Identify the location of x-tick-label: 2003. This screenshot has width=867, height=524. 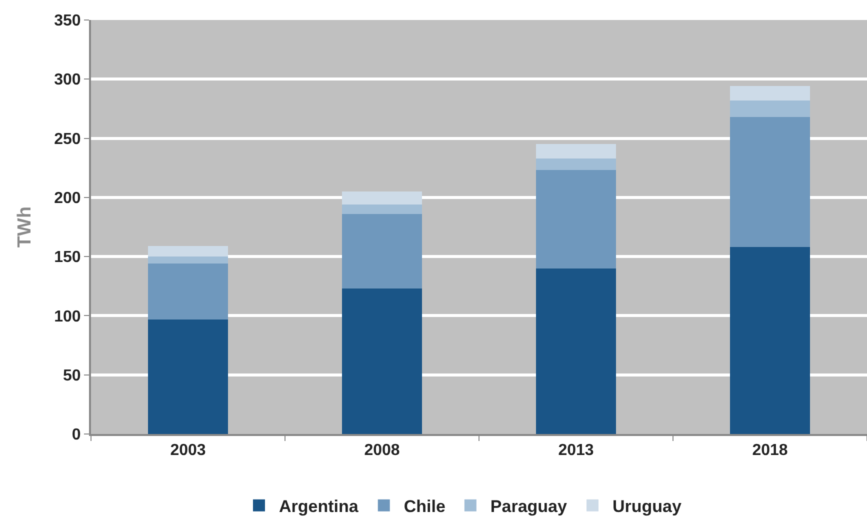
(188, 451).